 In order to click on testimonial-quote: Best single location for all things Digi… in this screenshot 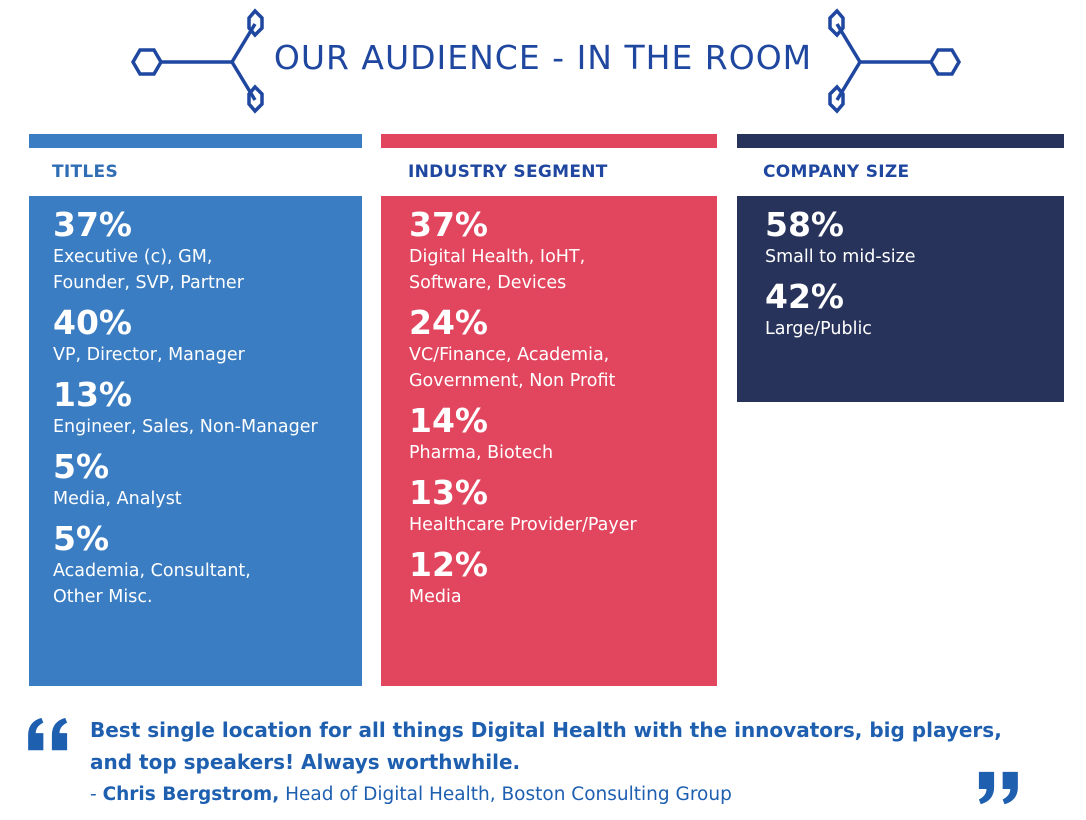, I will do `click(546, 746)`.